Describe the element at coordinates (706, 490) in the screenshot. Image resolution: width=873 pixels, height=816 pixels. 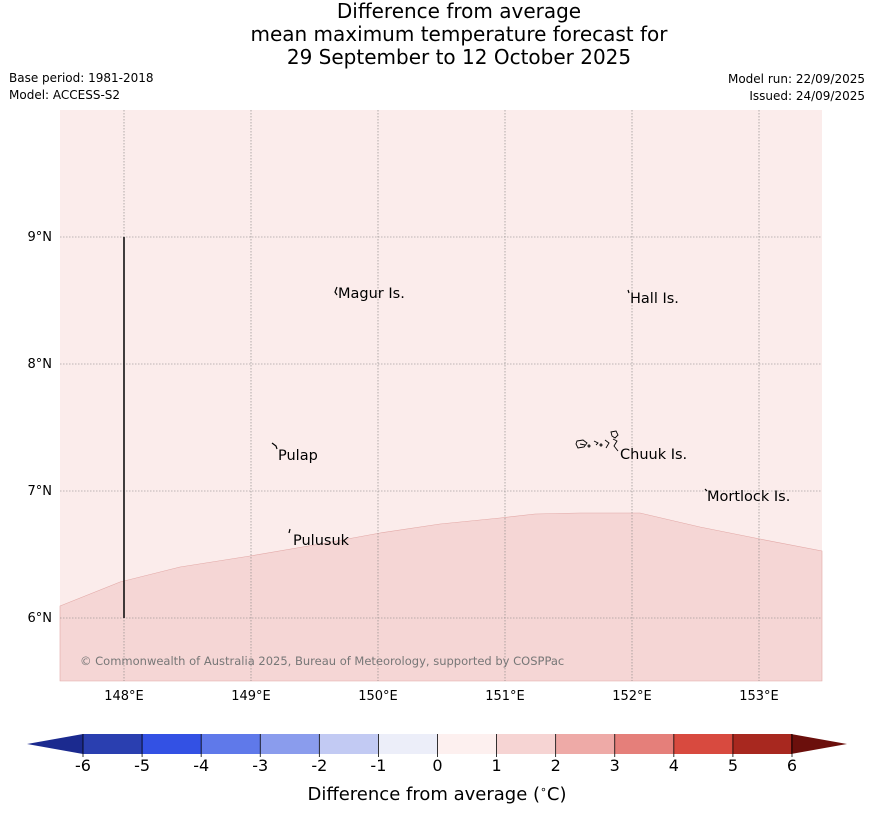
I see `mortlock-island-shape` at that location.